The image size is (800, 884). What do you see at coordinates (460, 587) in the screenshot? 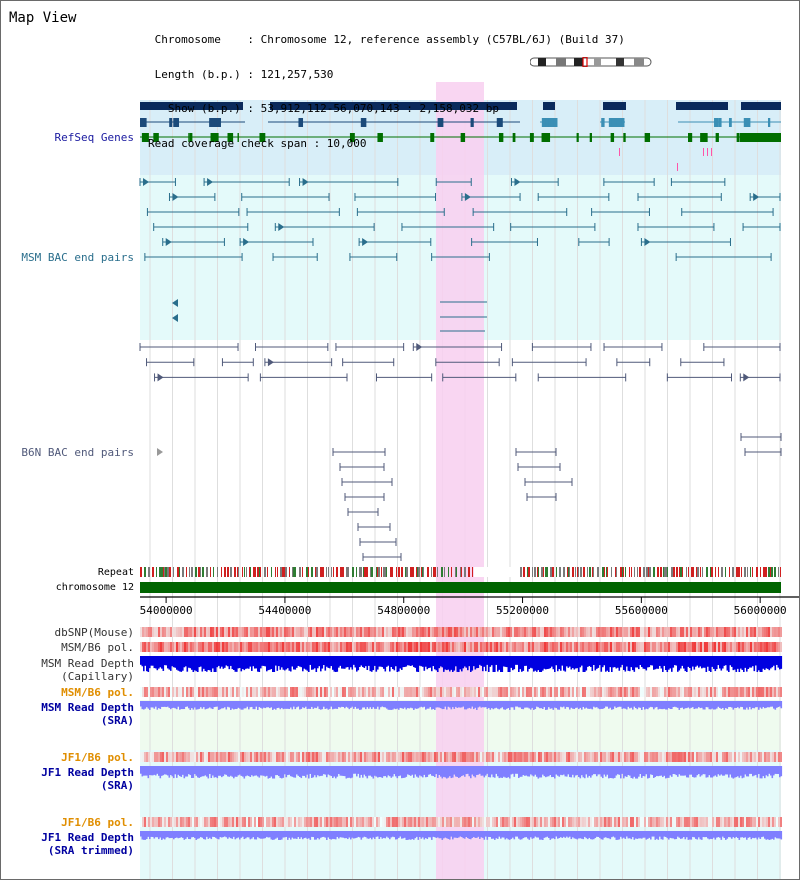
I see `chromosome-track` at bounding box center [460, 587].